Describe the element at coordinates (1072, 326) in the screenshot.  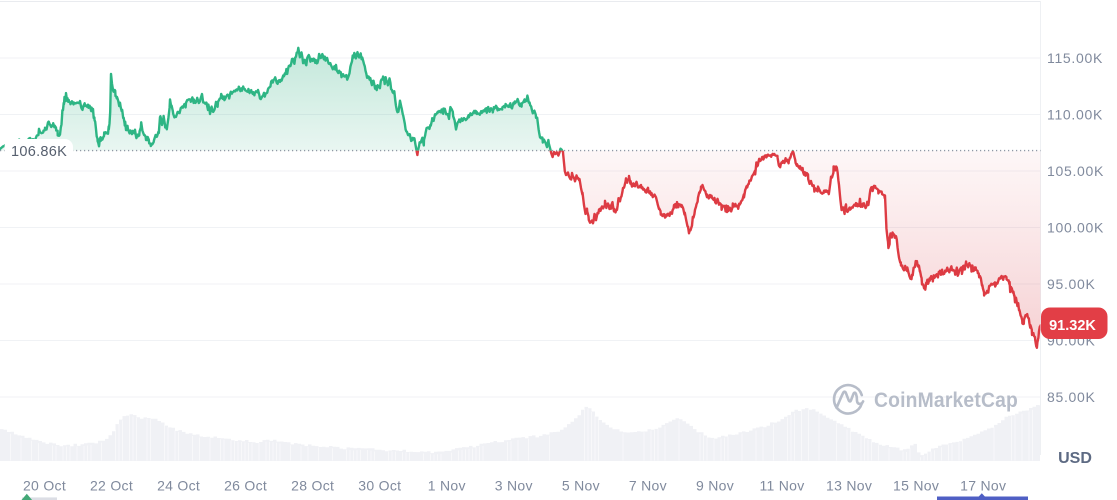
I see `svg-text: 91.32K` at that location.